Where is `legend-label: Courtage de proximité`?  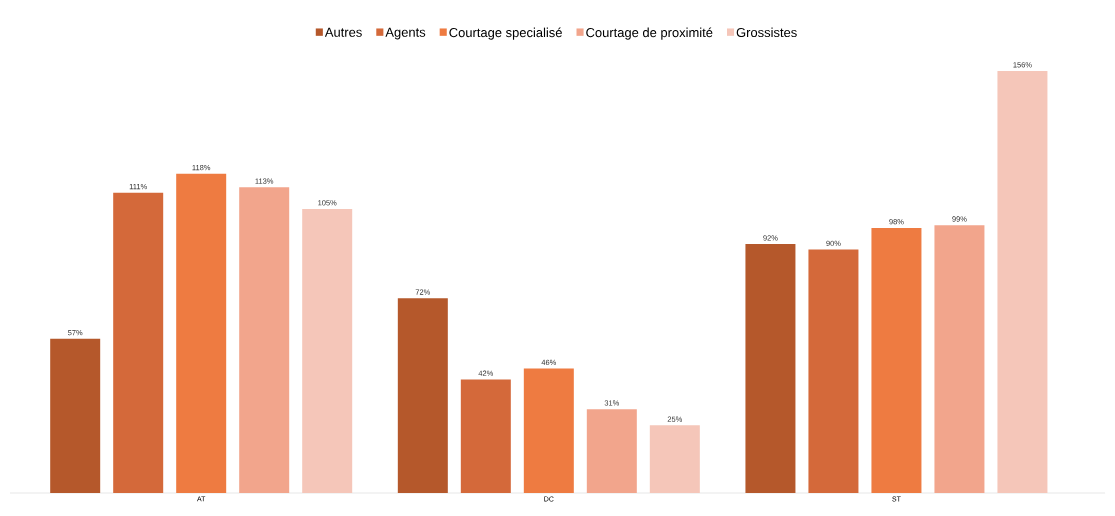 legend-label: Courtage de proximité is located at coordinates (649, 33).